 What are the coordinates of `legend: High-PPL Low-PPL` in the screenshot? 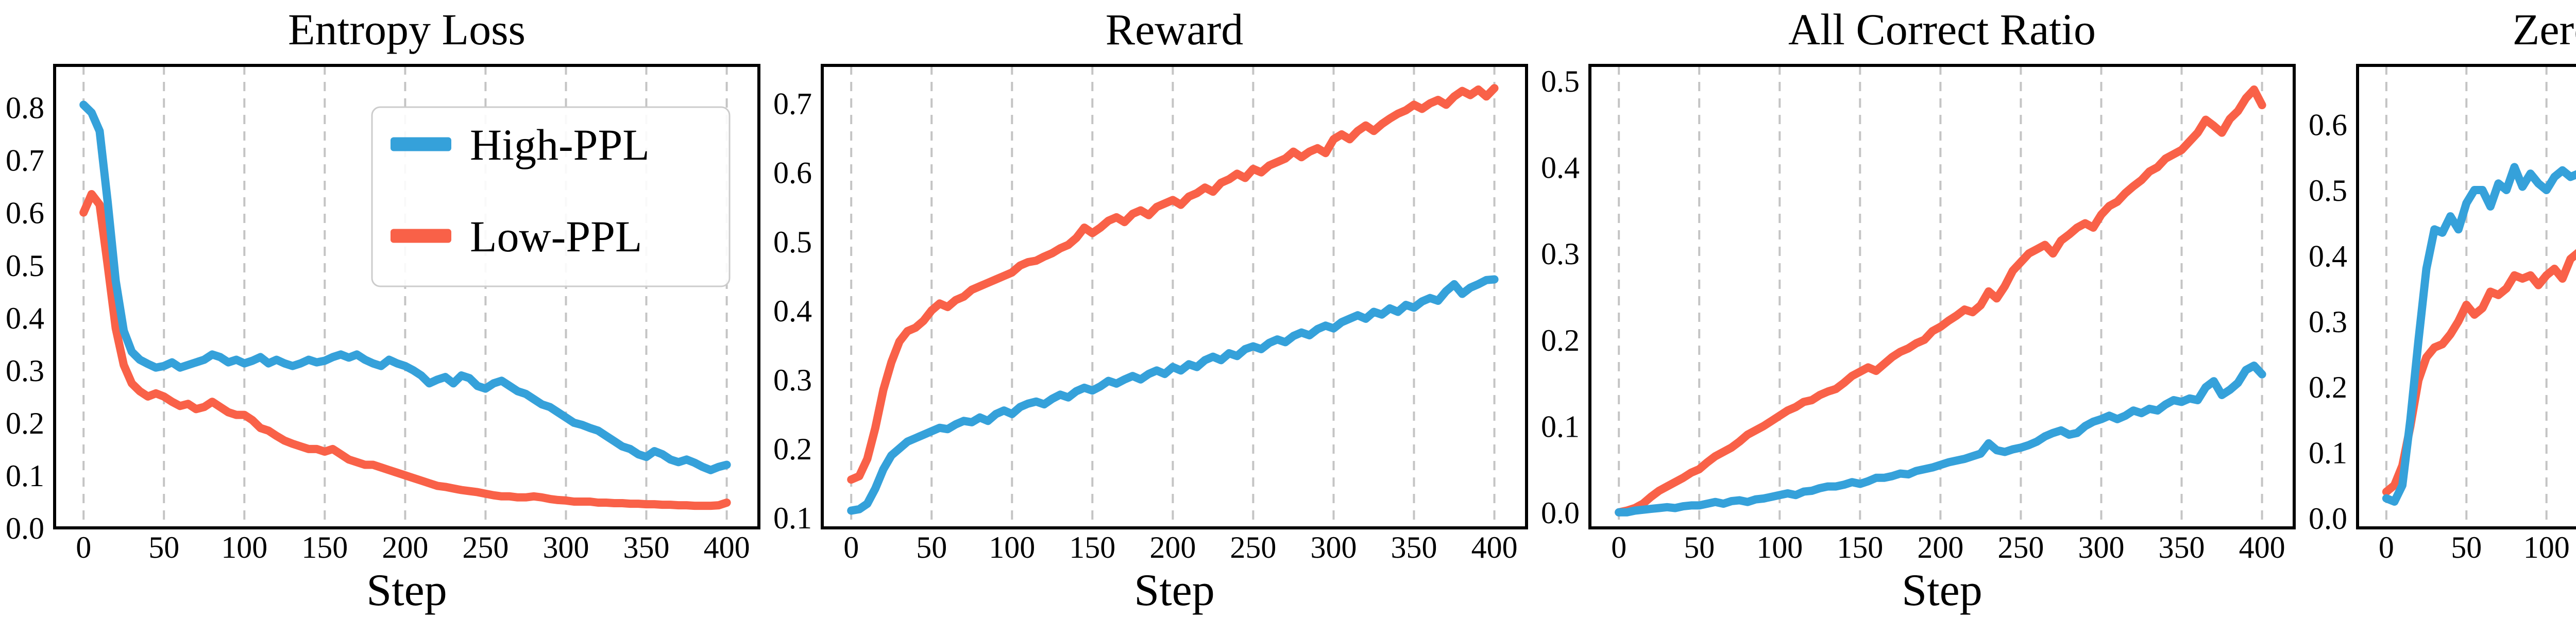 It's located at (551, 196).